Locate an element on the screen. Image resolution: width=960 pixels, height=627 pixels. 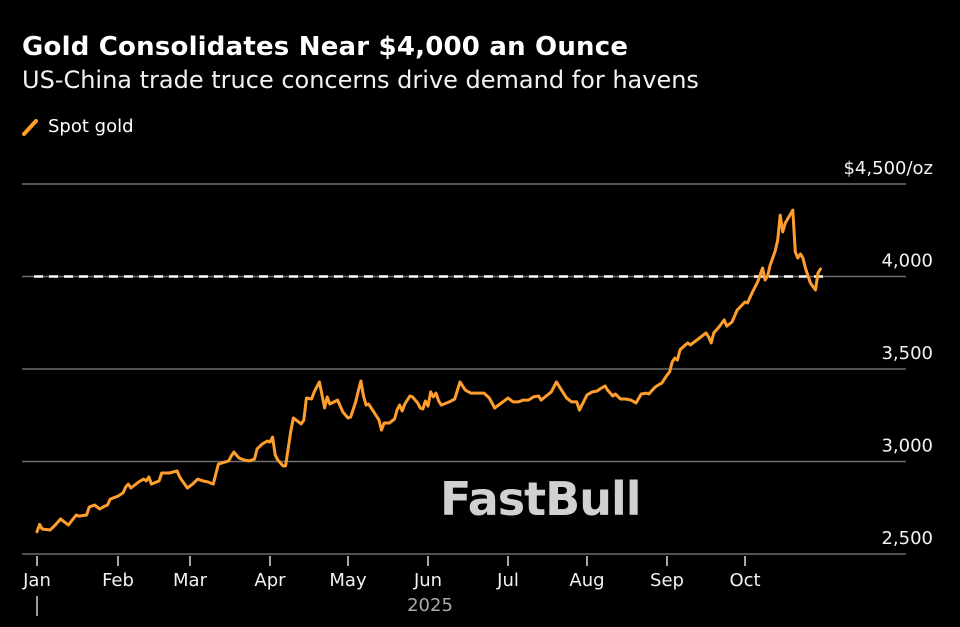
watermark-logo: FastBull is located at coordinates (540, 499).